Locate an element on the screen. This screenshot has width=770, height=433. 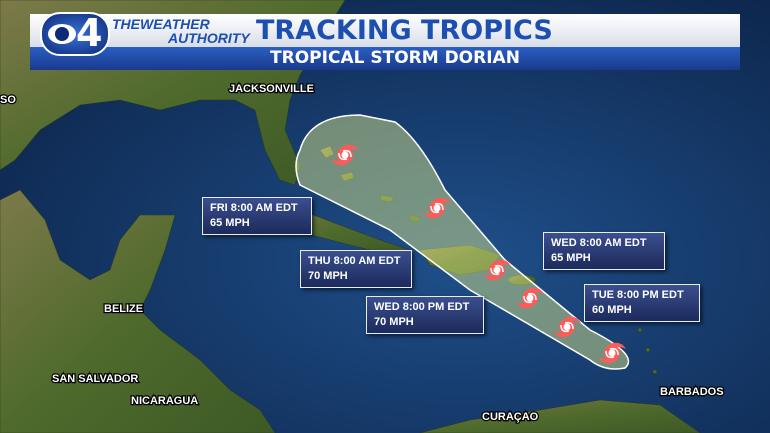
place-label: NICARAGUA is located at coordinates (164, 401).